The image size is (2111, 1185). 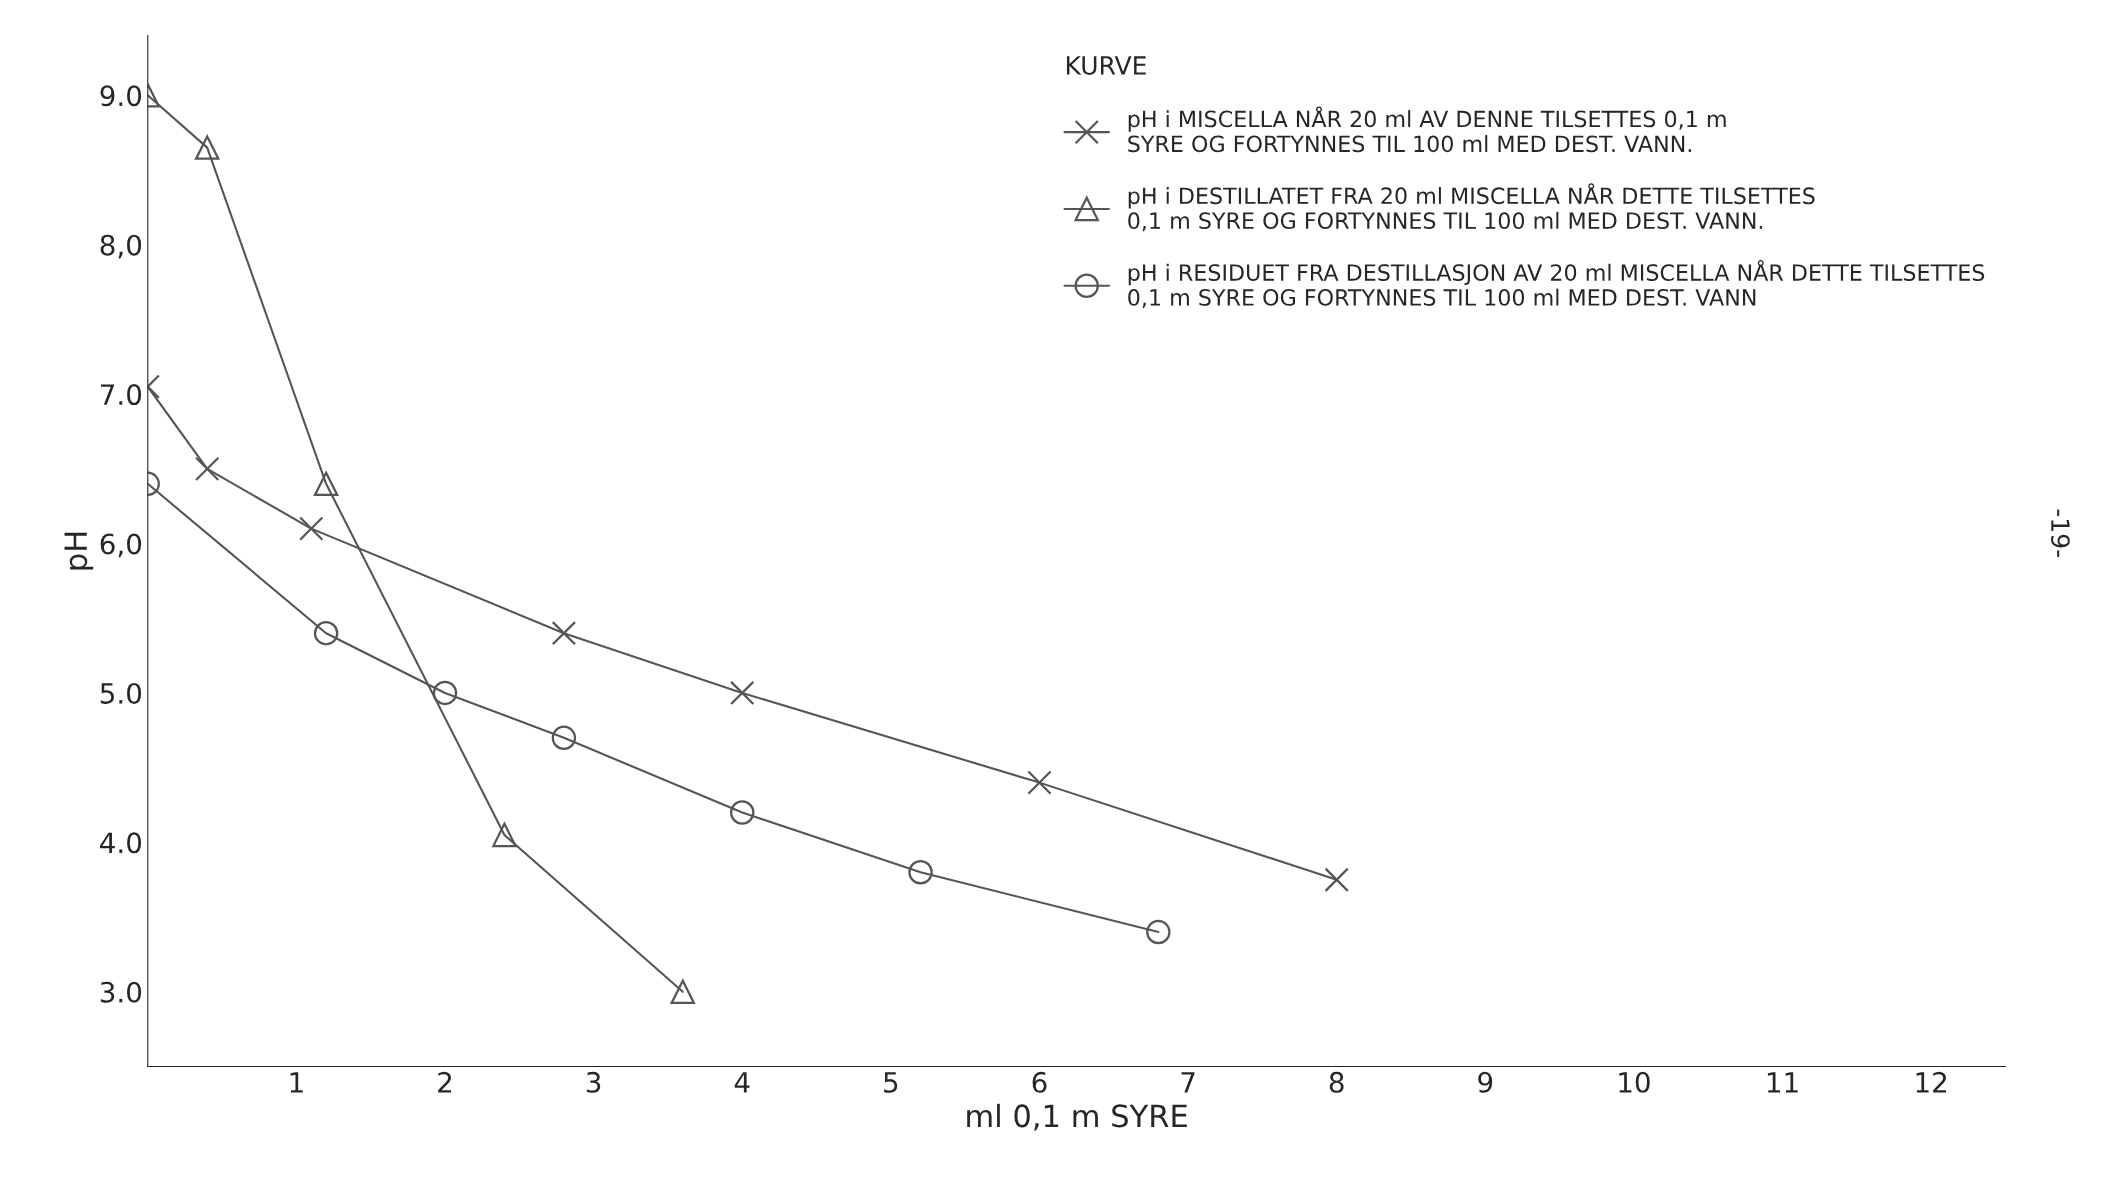 What do you see at coordinates (1039, 1082) in the screenshot?
I see `x-tick-label: 6` at bounding box center [1039, 1082].